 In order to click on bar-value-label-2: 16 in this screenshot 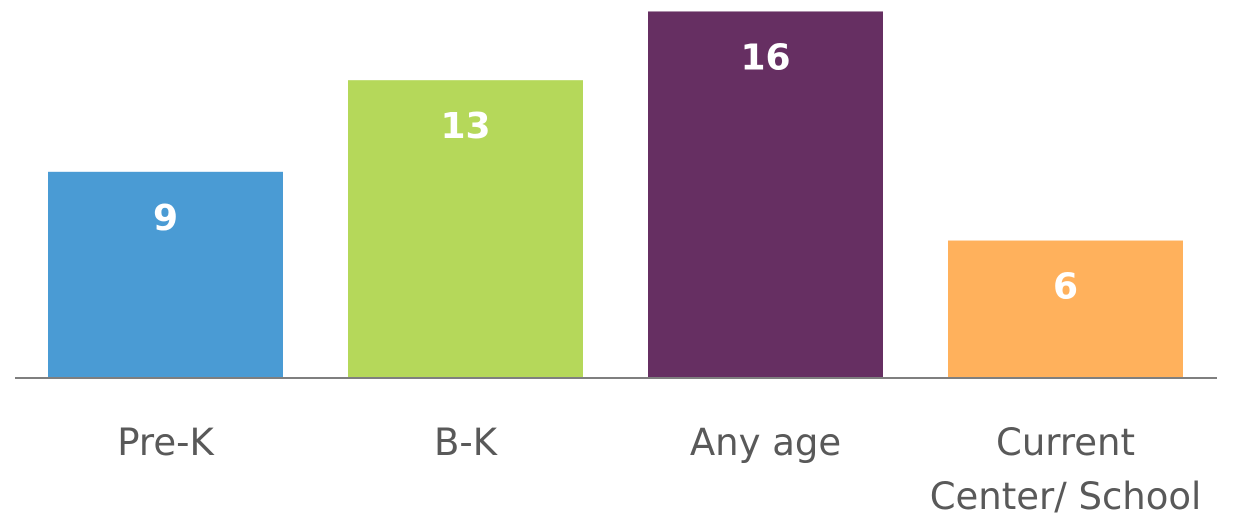, I will do `click(765, 57)`.